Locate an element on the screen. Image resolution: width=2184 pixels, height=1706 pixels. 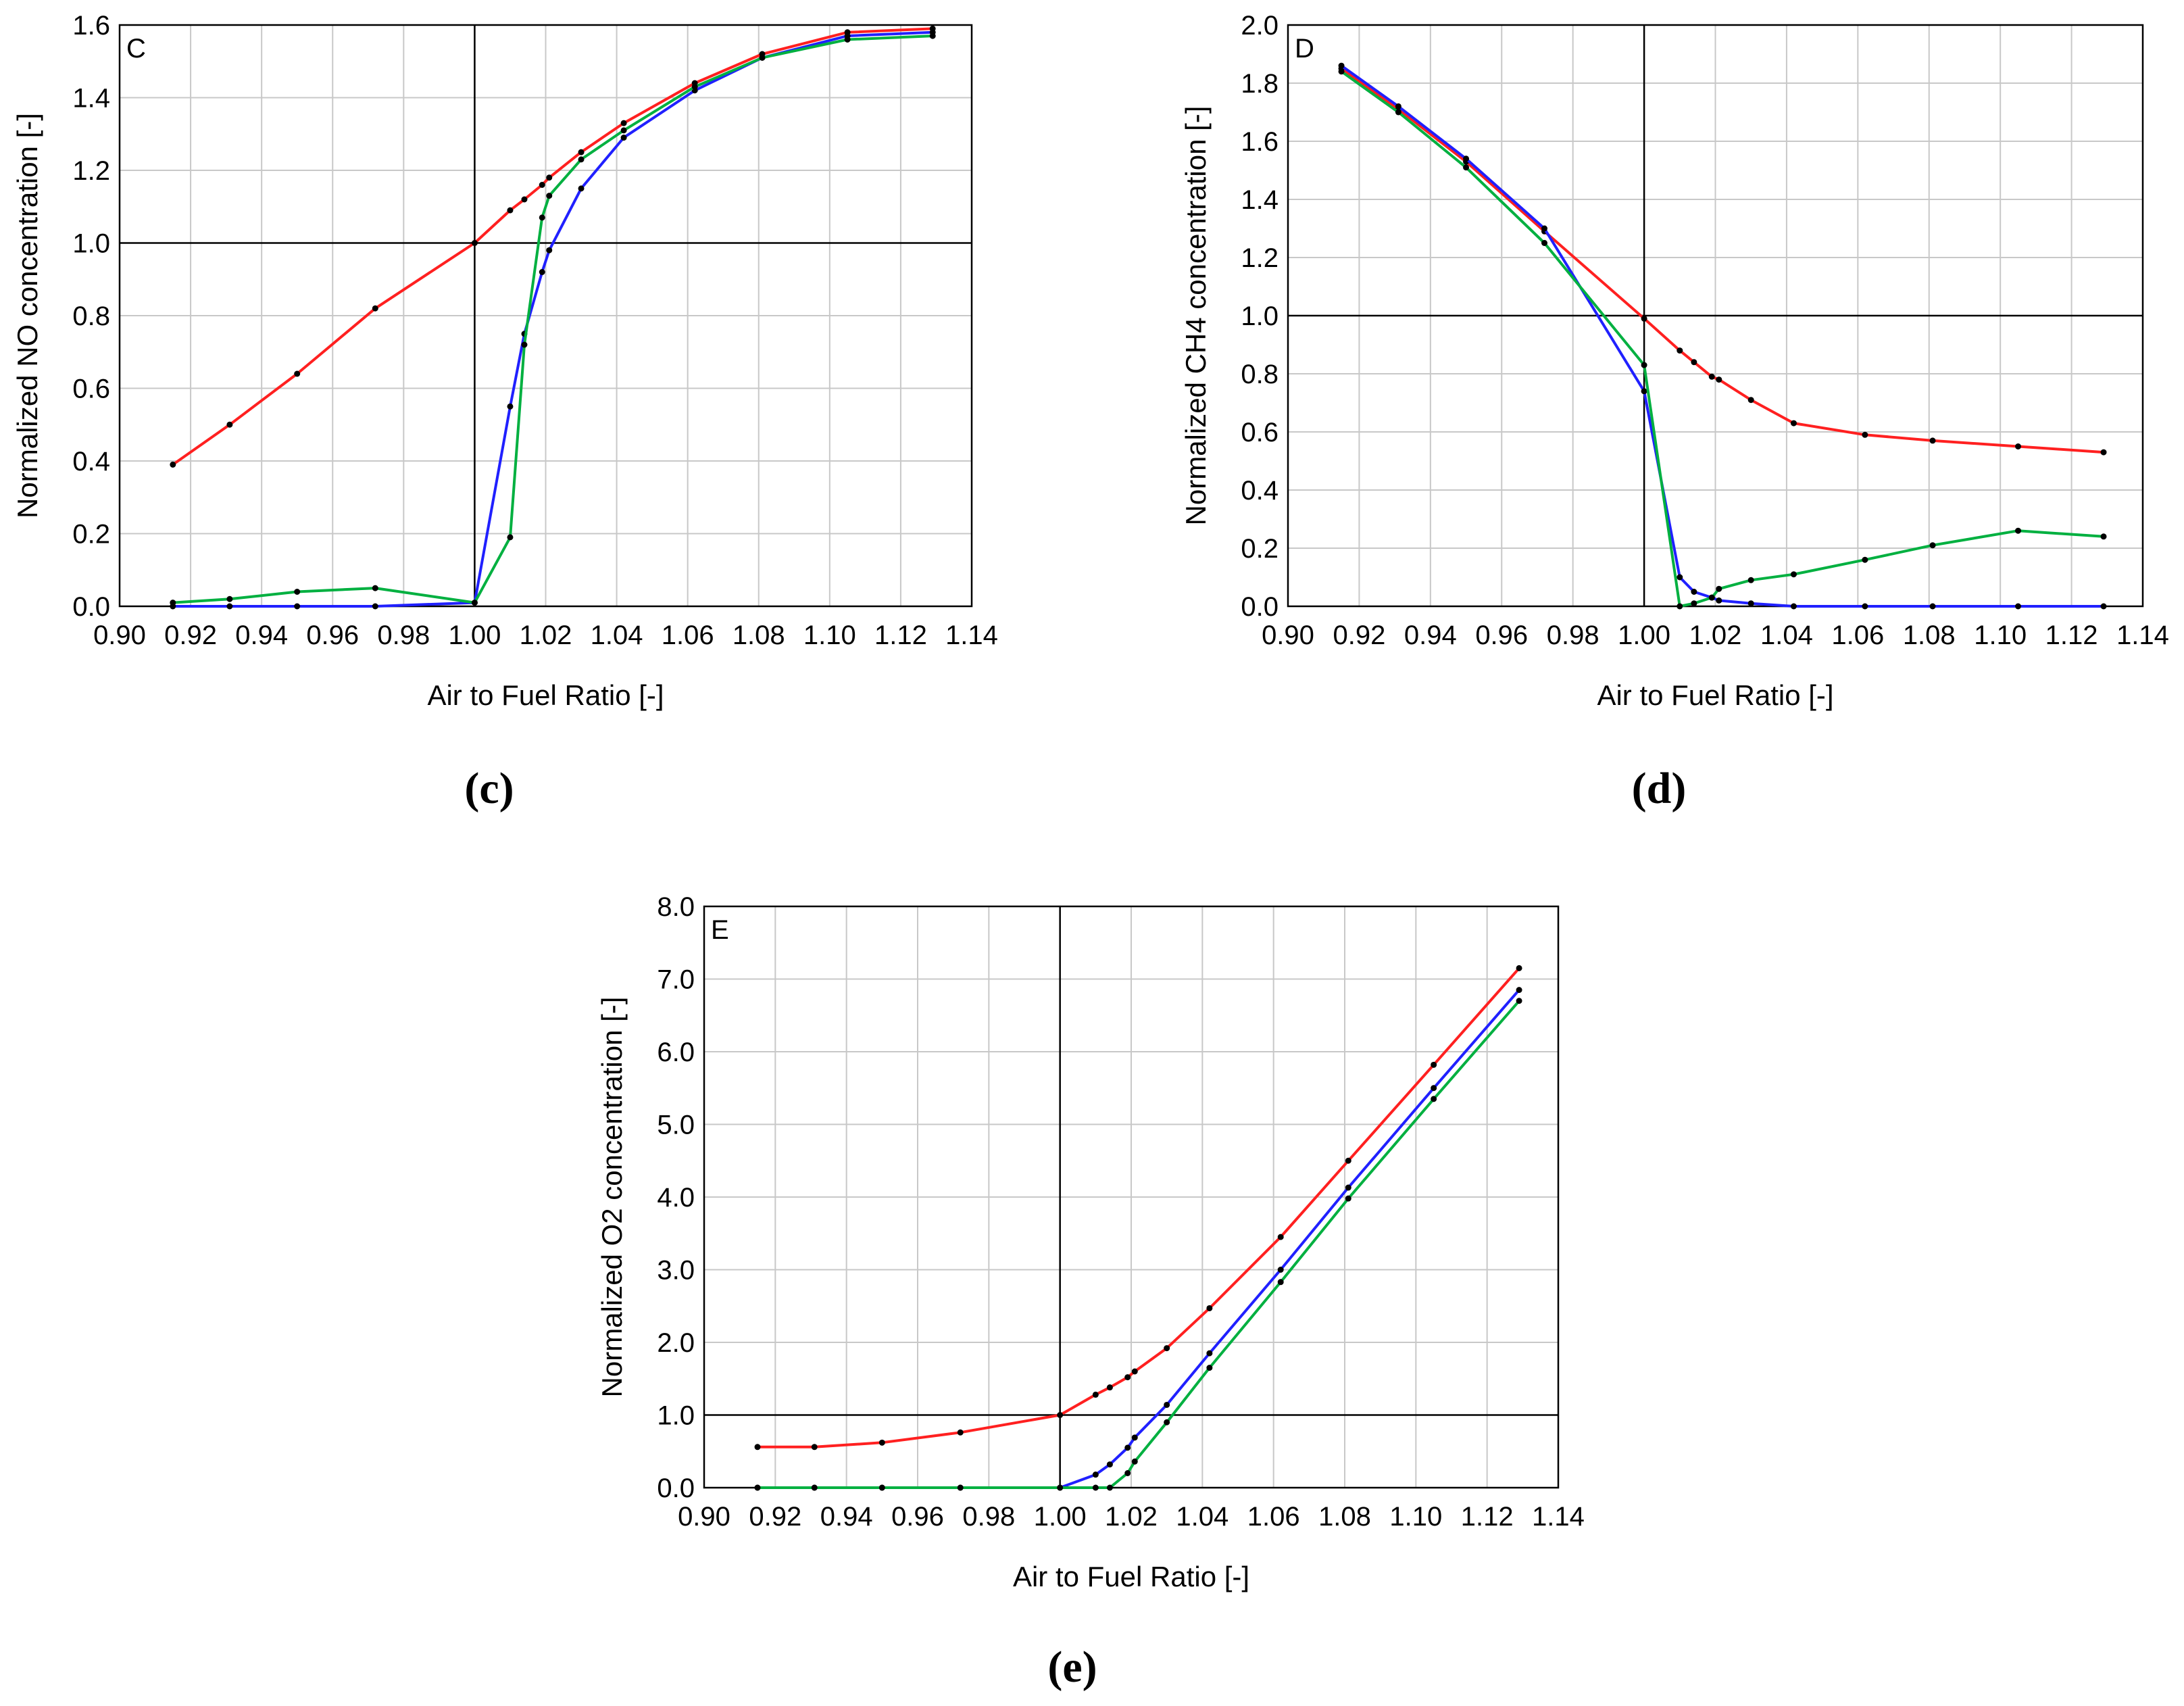
panel-letter: E is located at coordinates (720, 930).